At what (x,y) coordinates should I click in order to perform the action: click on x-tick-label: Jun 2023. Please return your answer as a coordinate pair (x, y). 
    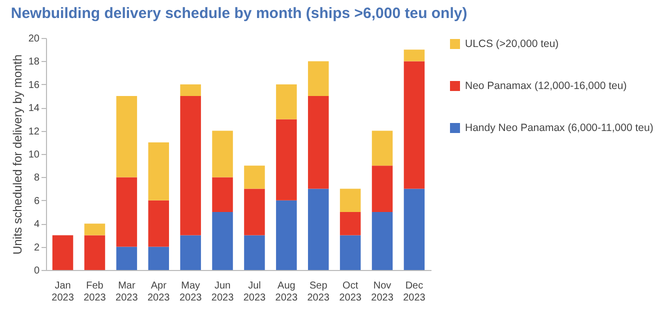
    Looking at the image, I should click on (222, 292).